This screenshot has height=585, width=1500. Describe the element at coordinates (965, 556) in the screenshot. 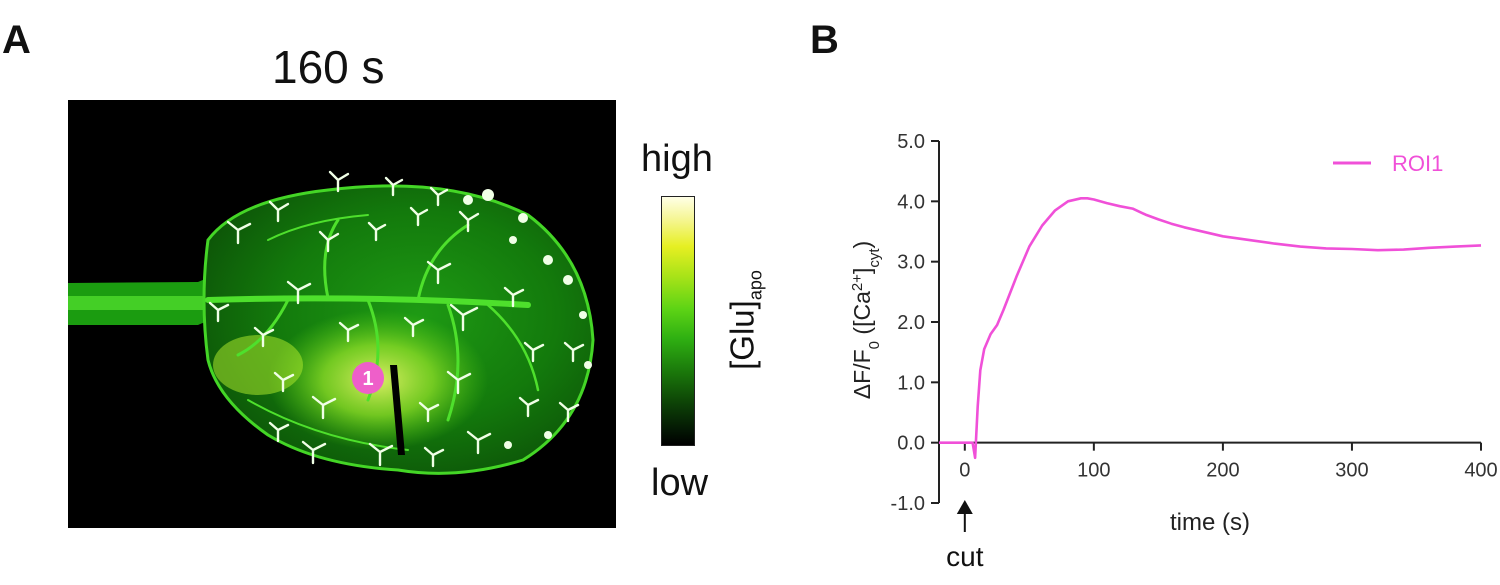

I see `cut-annotation-label: cut` at that location.